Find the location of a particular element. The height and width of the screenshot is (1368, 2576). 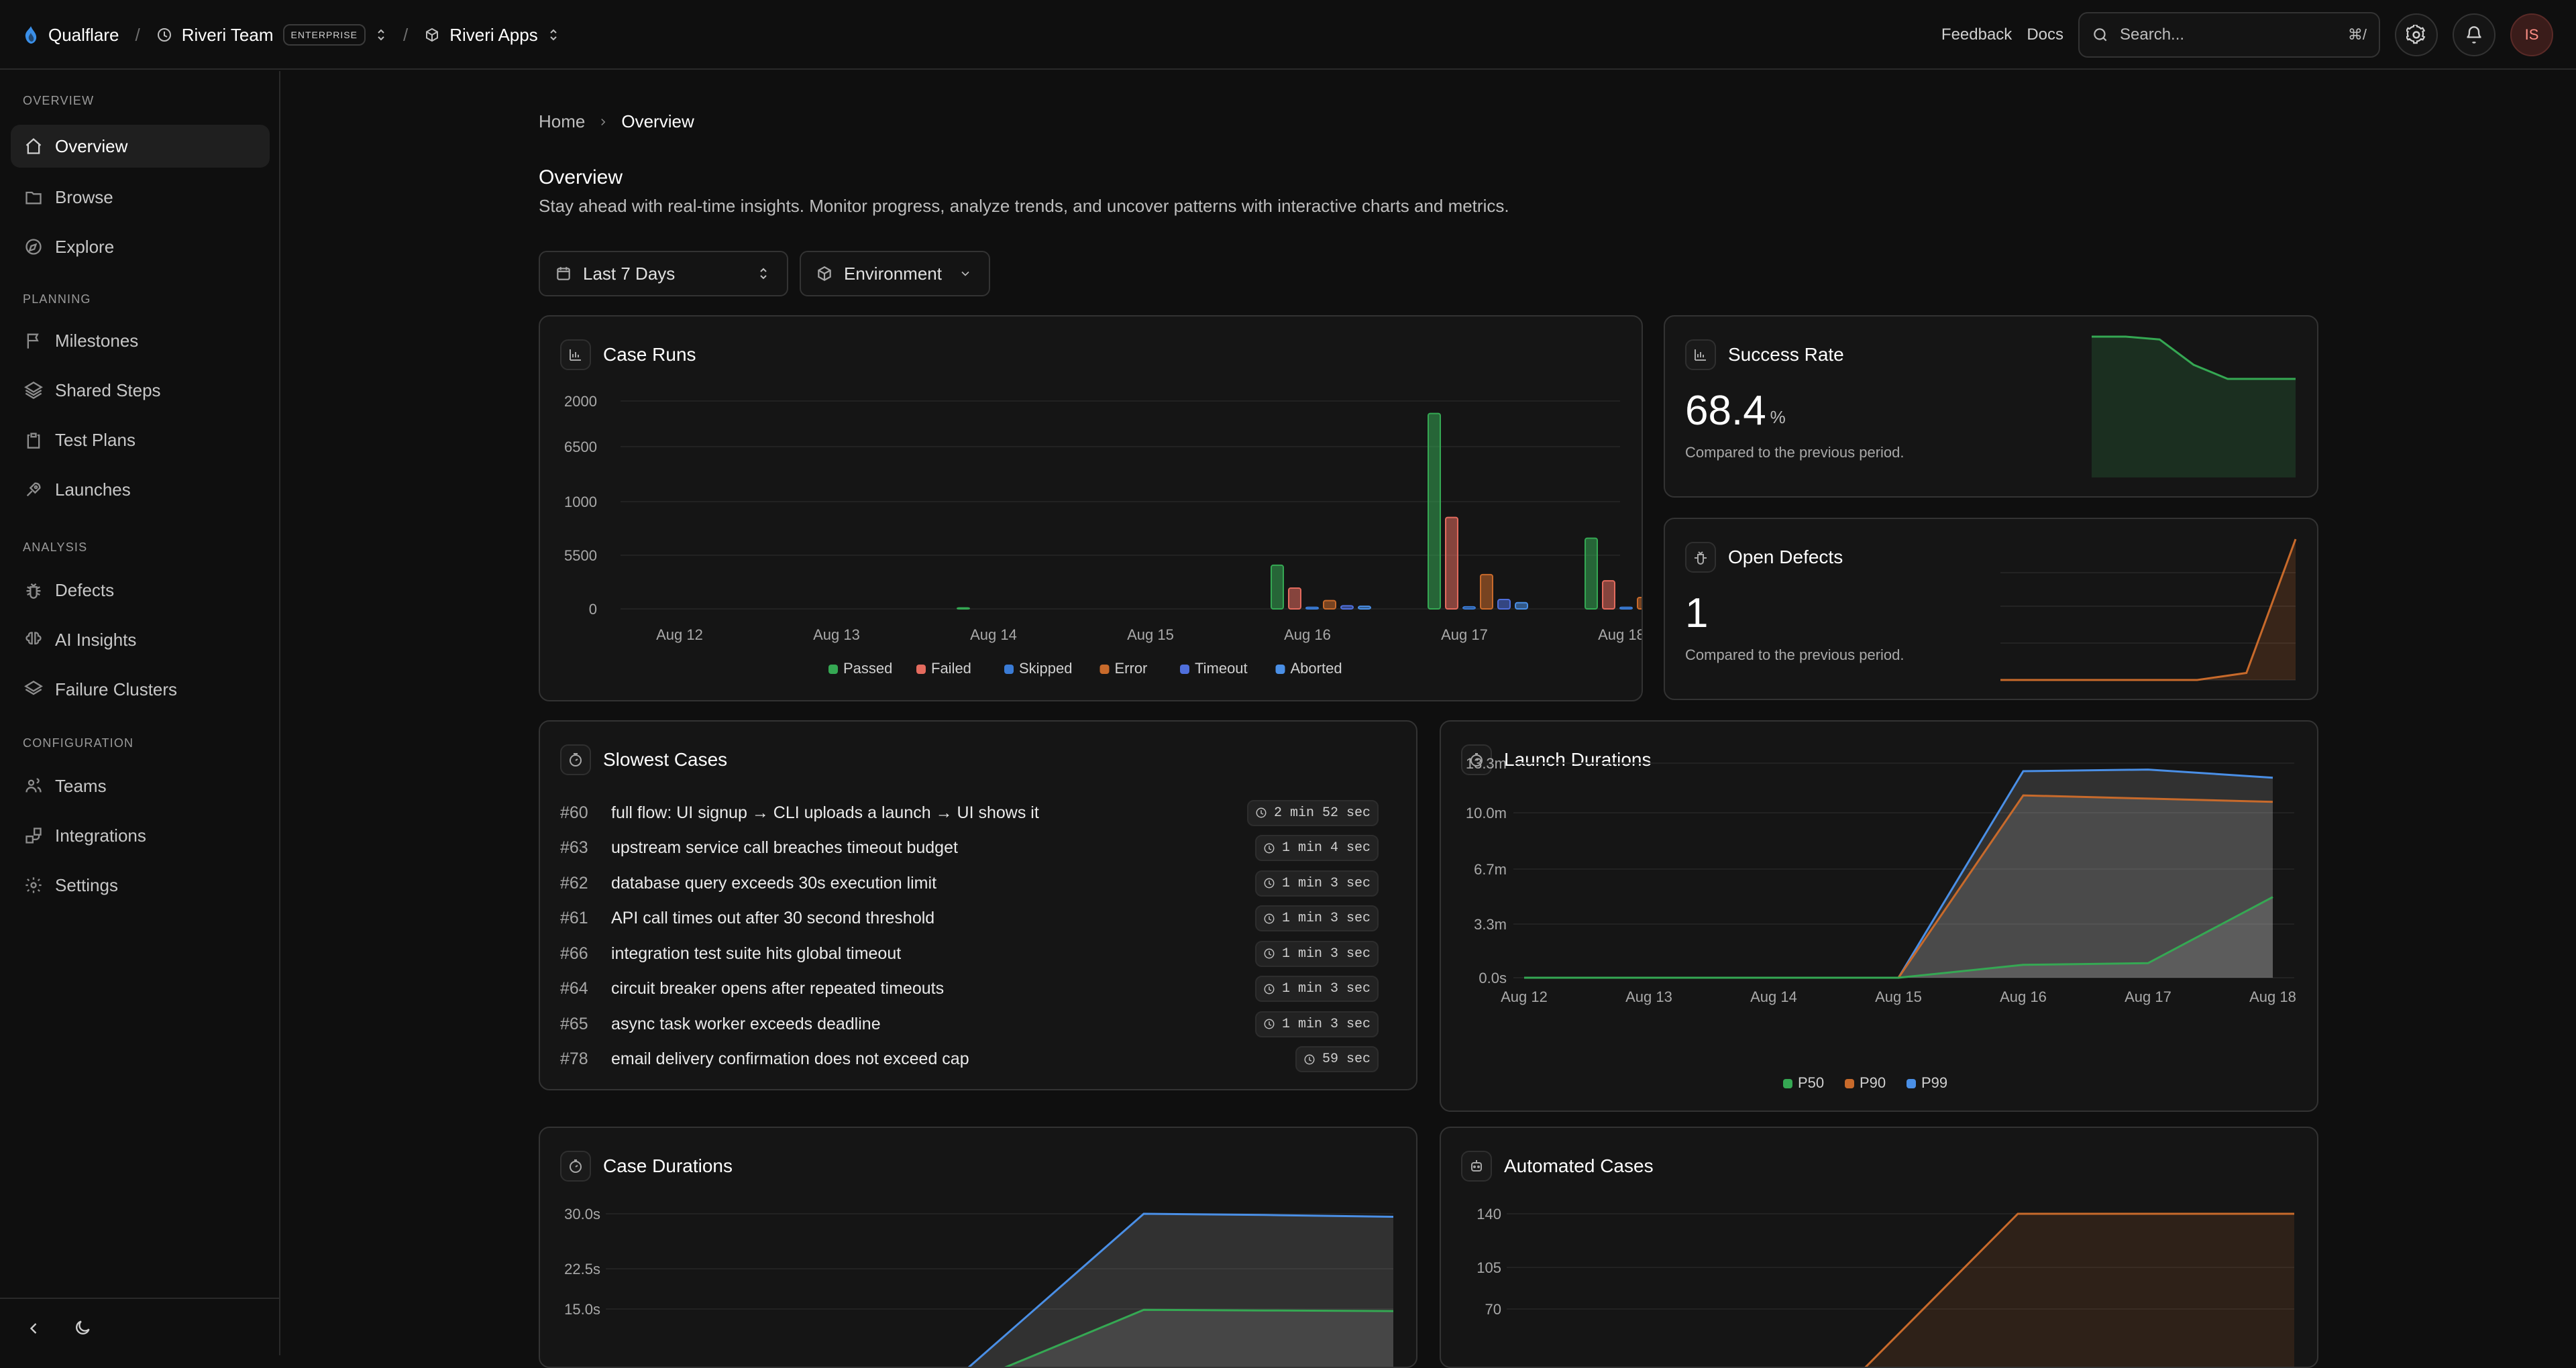

sidebar-item-ai-insights: AI Insights is located at coordinates (140, 639).